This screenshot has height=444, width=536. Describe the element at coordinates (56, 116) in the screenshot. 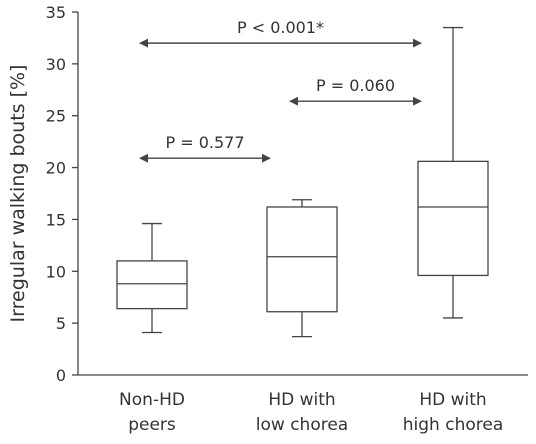

I see `y-tick-label: 25` at that location.